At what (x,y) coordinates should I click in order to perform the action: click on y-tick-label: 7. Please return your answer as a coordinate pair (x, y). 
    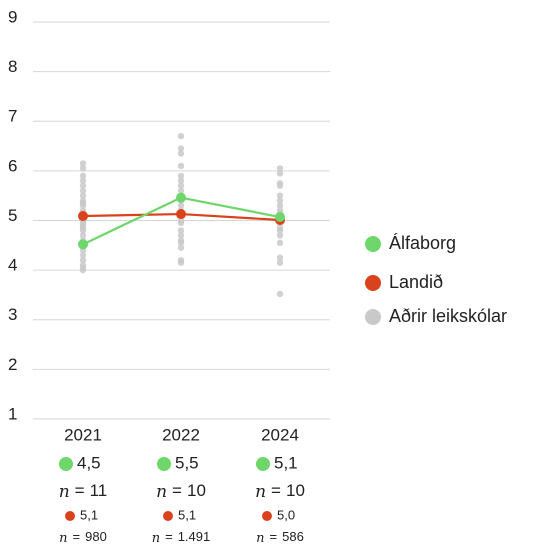
    Looking at the image, I should click on (12, 116).